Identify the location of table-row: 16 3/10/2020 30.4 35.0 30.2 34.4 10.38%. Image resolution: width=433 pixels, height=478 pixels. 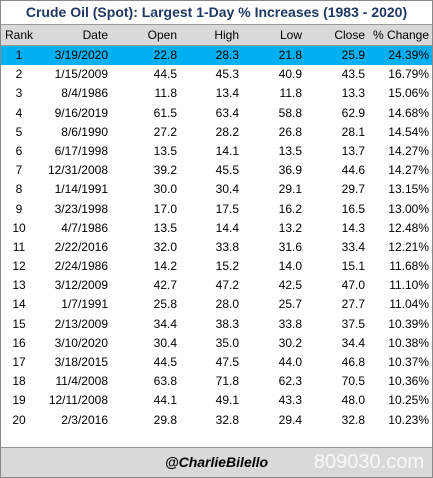
(216, 343).